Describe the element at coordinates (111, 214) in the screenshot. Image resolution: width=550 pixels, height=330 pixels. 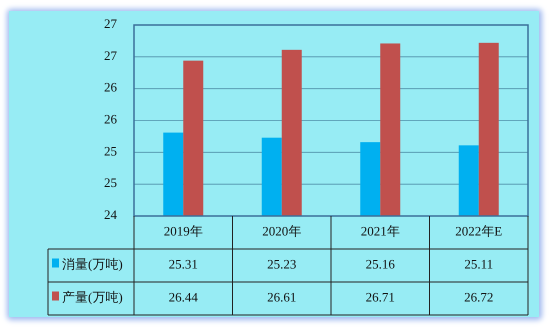
I see `y-tick-label: 24` at that location.